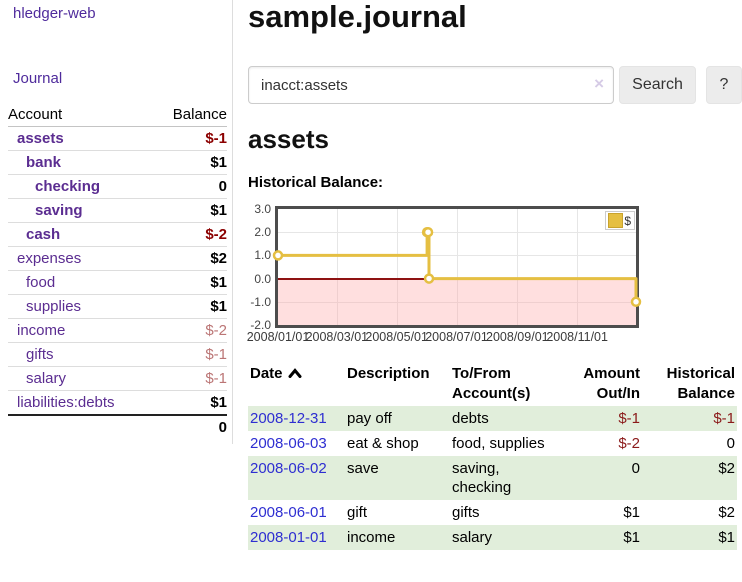 This screenshot has width=742, height=582. Describe the element at coordinates (657, 85) in the screenshot. I see `search-button: Search` at that location.